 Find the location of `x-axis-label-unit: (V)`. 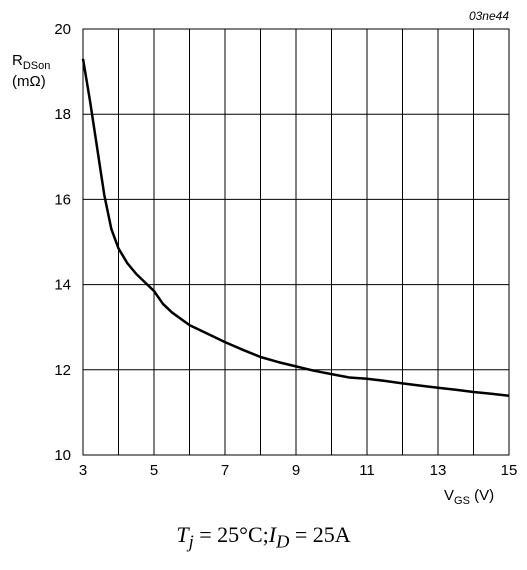

x-axis-label-unit: (V) is located at coordinates (482, 495).